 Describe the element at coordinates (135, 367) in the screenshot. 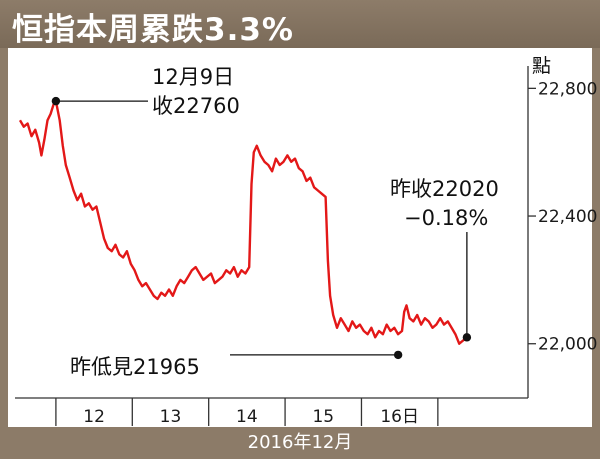

I see `annotation-low: 昨低見21965` at that location.